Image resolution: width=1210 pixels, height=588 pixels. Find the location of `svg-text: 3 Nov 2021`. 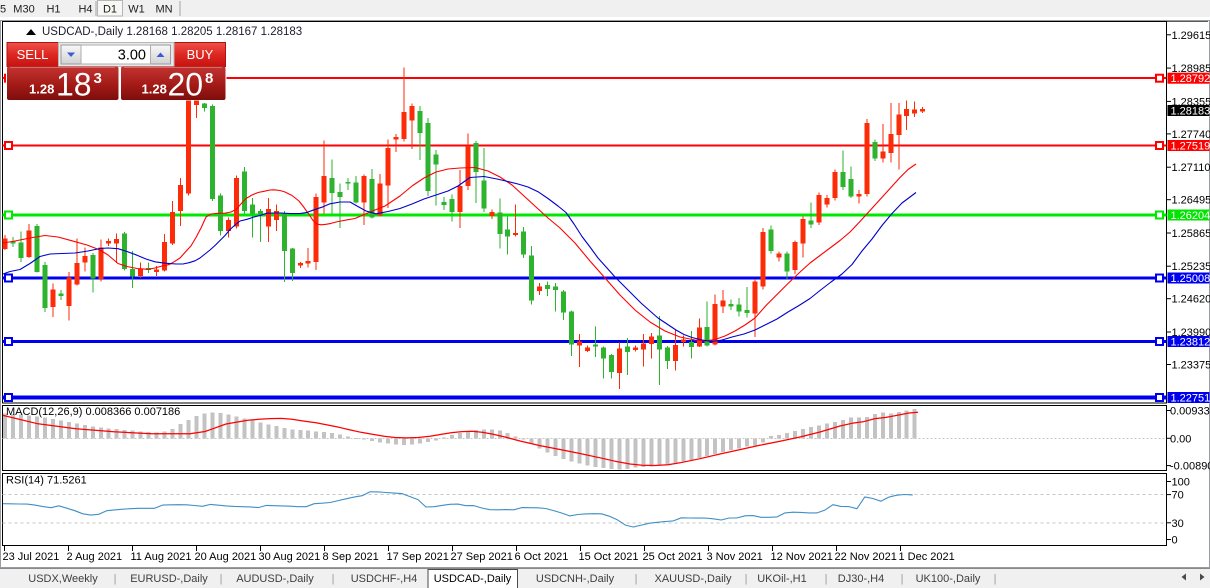

svg-text: 3 Nov 2021 is located at coordinates (735, 557).